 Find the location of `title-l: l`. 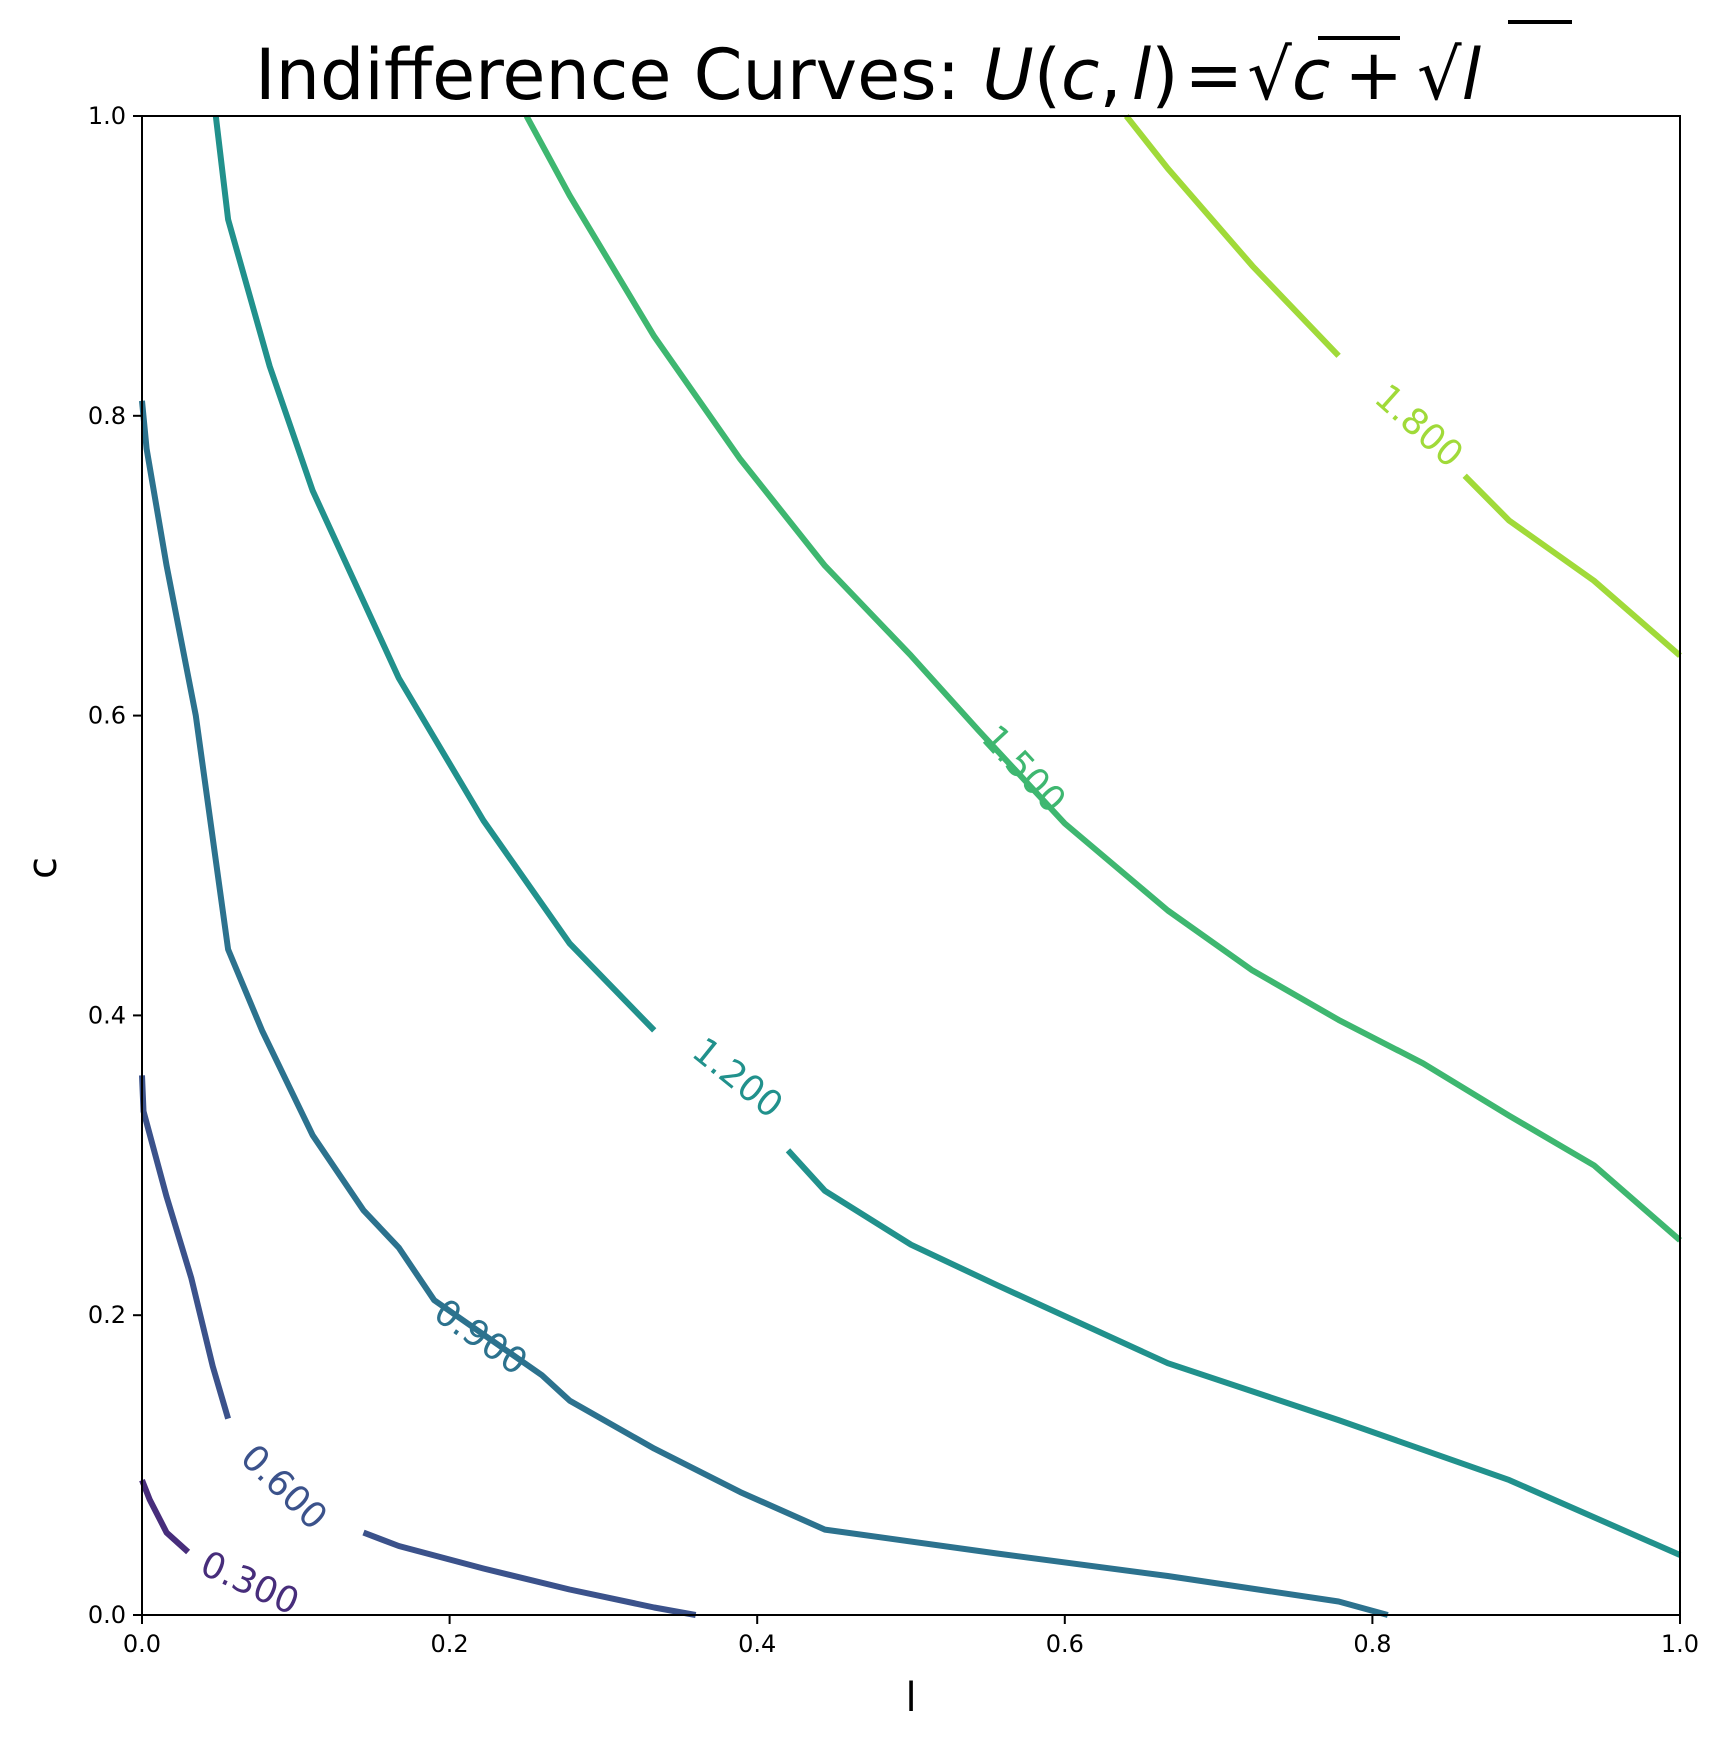

title-l: l is located at coordinates (1142, 75).